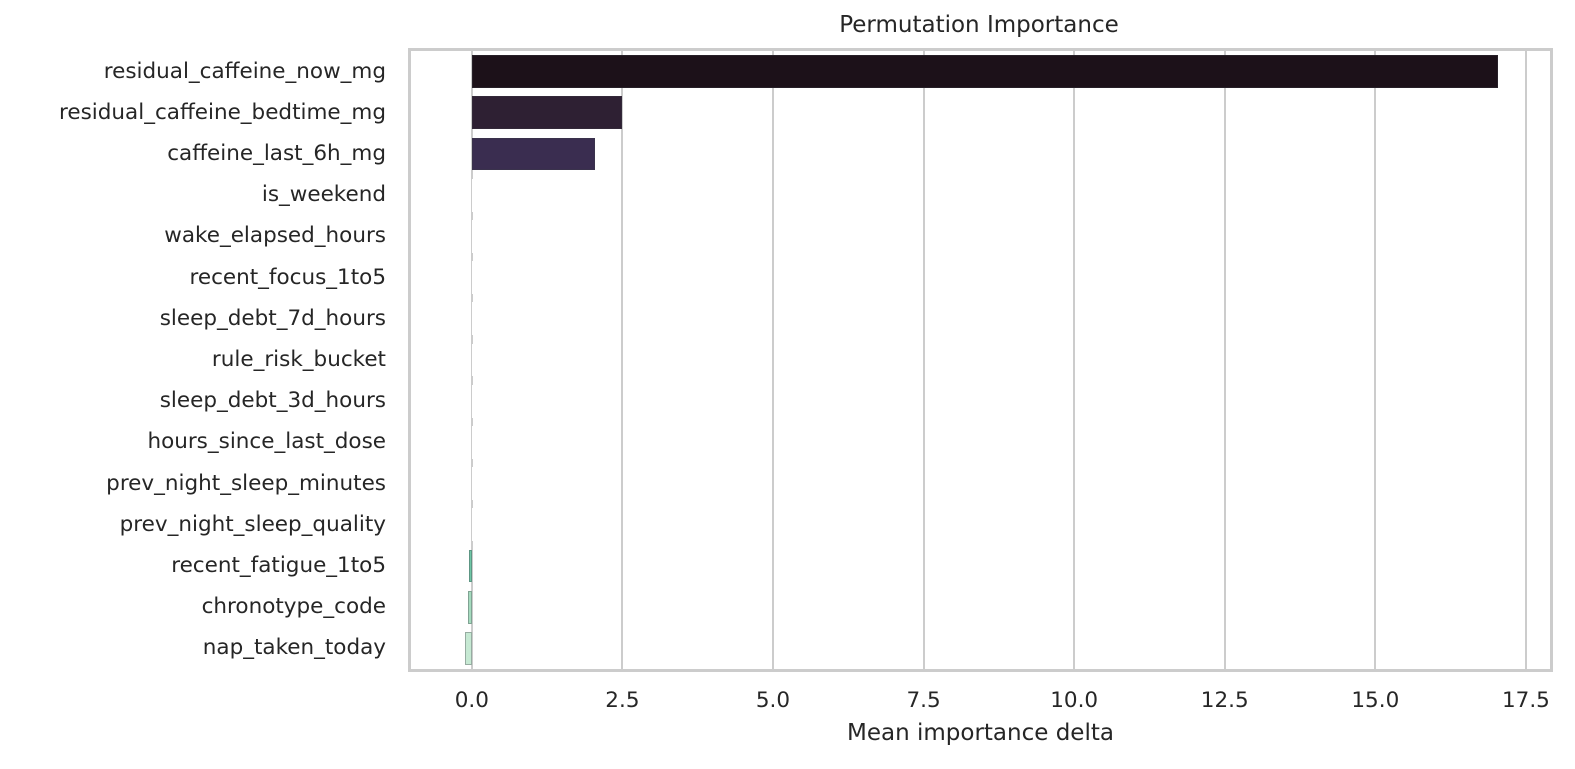 Image resolution: width=1575 pixels, height=769 pixels. Describe the element at coordinates (1375, 700) in the screenshot. I see `x-tick-label: 15.0` at that location.